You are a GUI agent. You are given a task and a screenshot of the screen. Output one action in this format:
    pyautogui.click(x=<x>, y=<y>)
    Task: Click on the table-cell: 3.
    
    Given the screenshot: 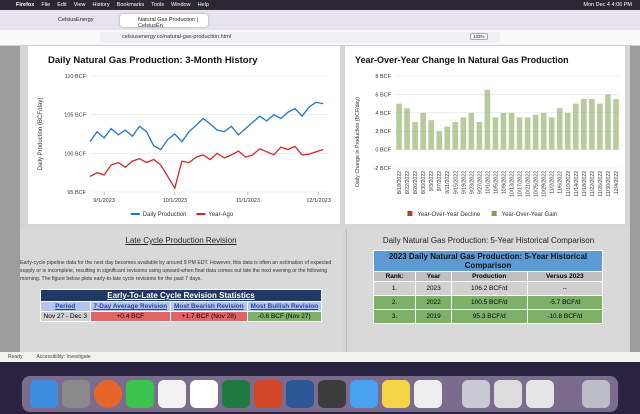 What is the action you would take?
    pyautogui.click(x=394, y=316)
    